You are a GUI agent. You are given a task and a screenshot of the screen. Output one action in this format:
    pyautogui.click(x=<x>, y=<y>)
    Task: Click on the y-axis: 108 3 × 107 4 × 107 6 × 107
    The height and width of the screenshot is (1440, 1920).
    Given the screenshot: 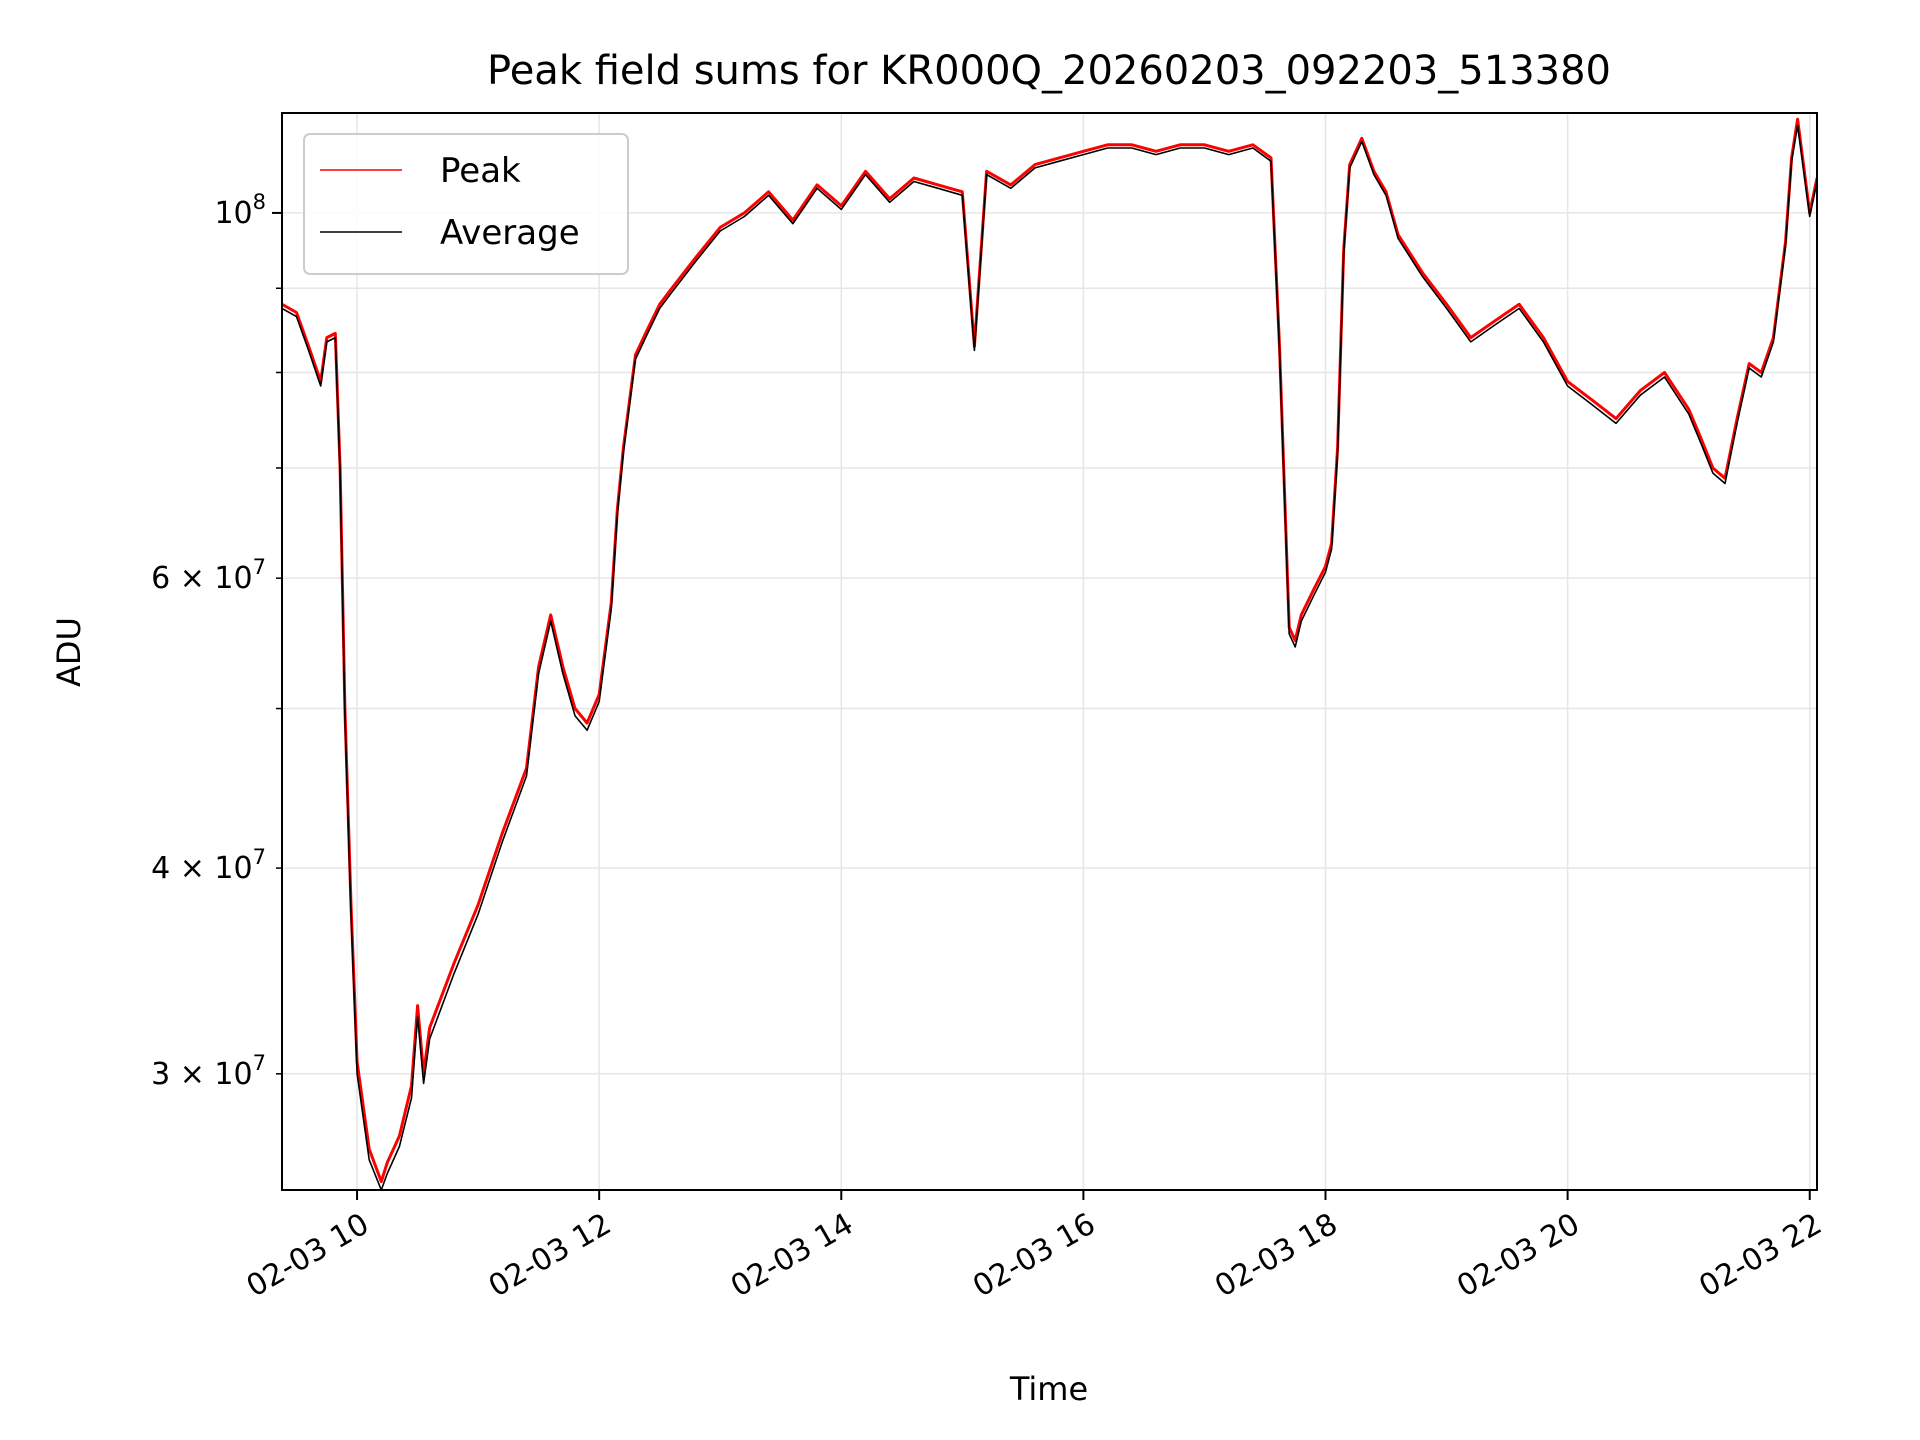 What is the action you would take?
    pyautogui.click(x=216, y=641)
    